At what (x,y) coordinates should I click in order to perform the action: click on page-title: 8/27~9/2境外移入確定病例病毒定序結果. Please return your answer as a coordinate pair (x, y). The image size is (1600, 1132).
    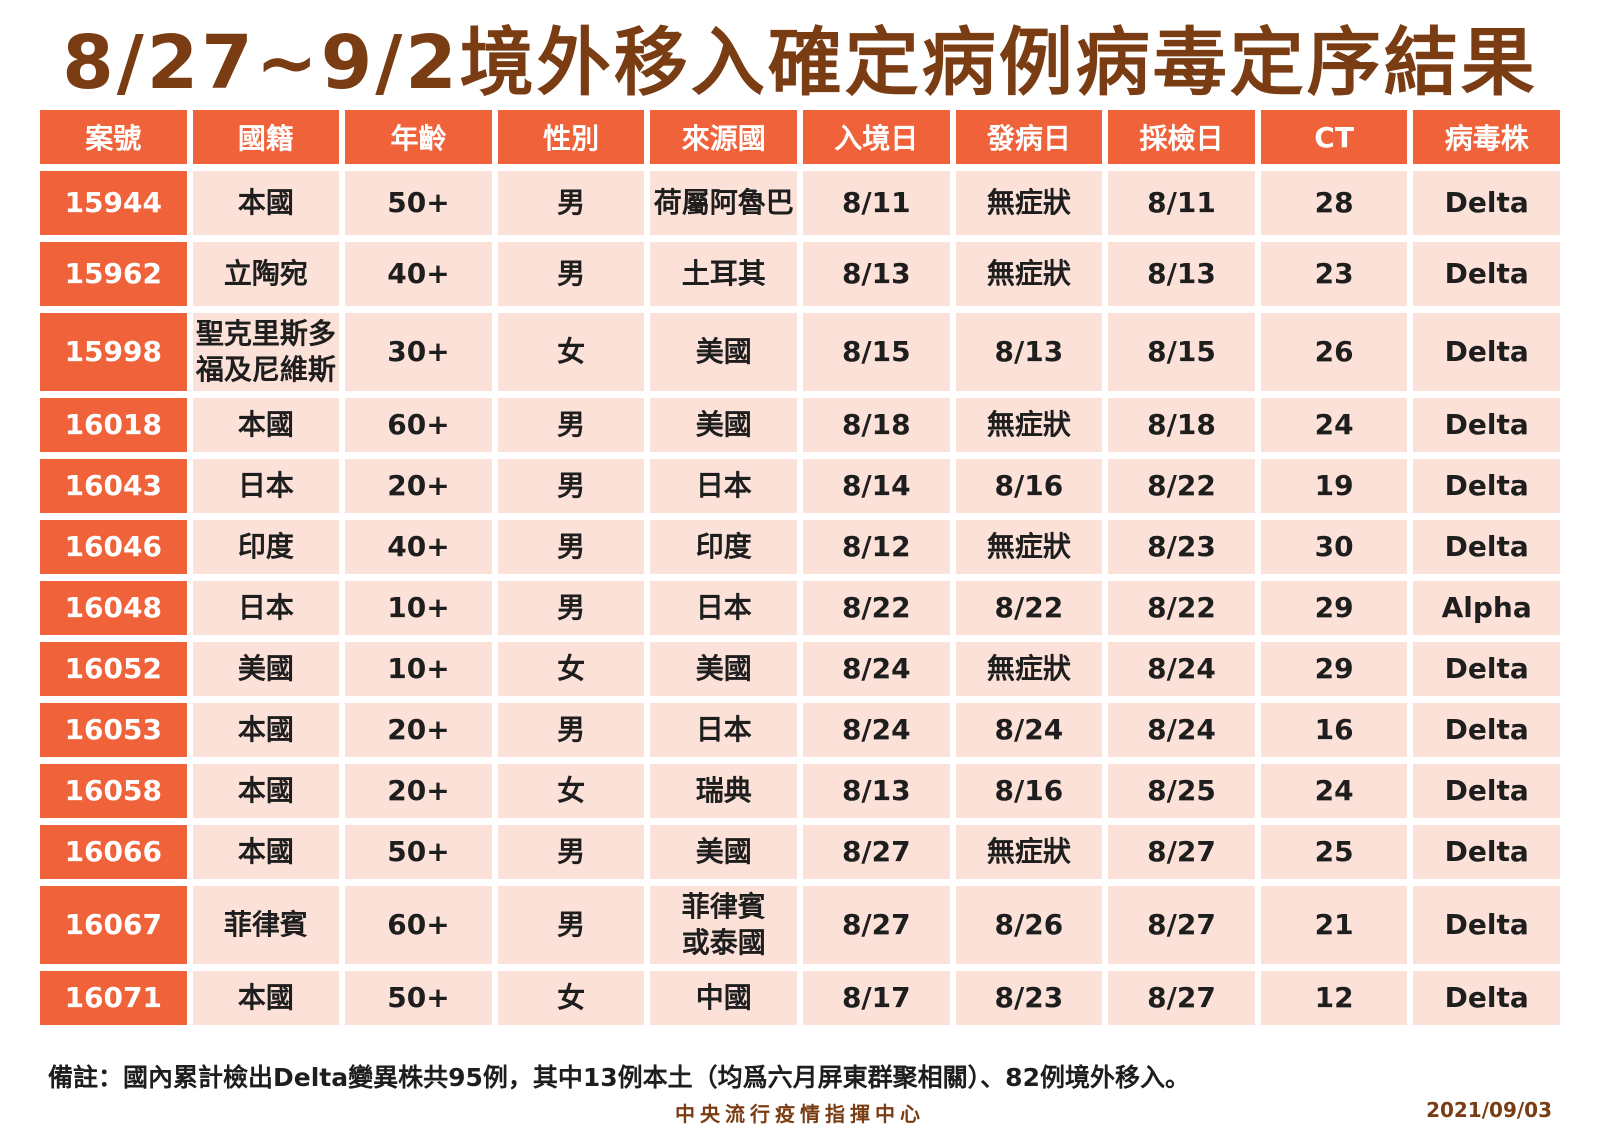
    Looking at the image, I should click on (800, 63).